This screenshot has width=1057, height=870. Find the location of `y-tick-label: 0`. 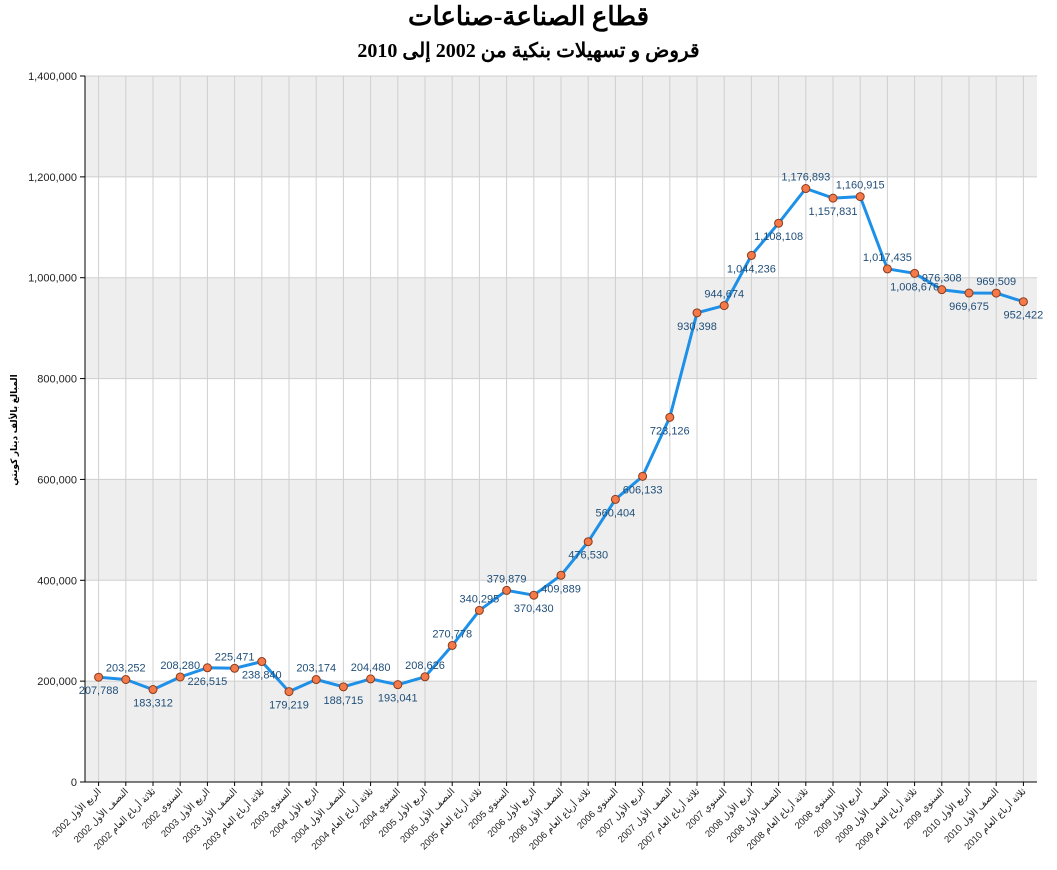

y-tick-label: 0 is located at coordinates (74, 783).